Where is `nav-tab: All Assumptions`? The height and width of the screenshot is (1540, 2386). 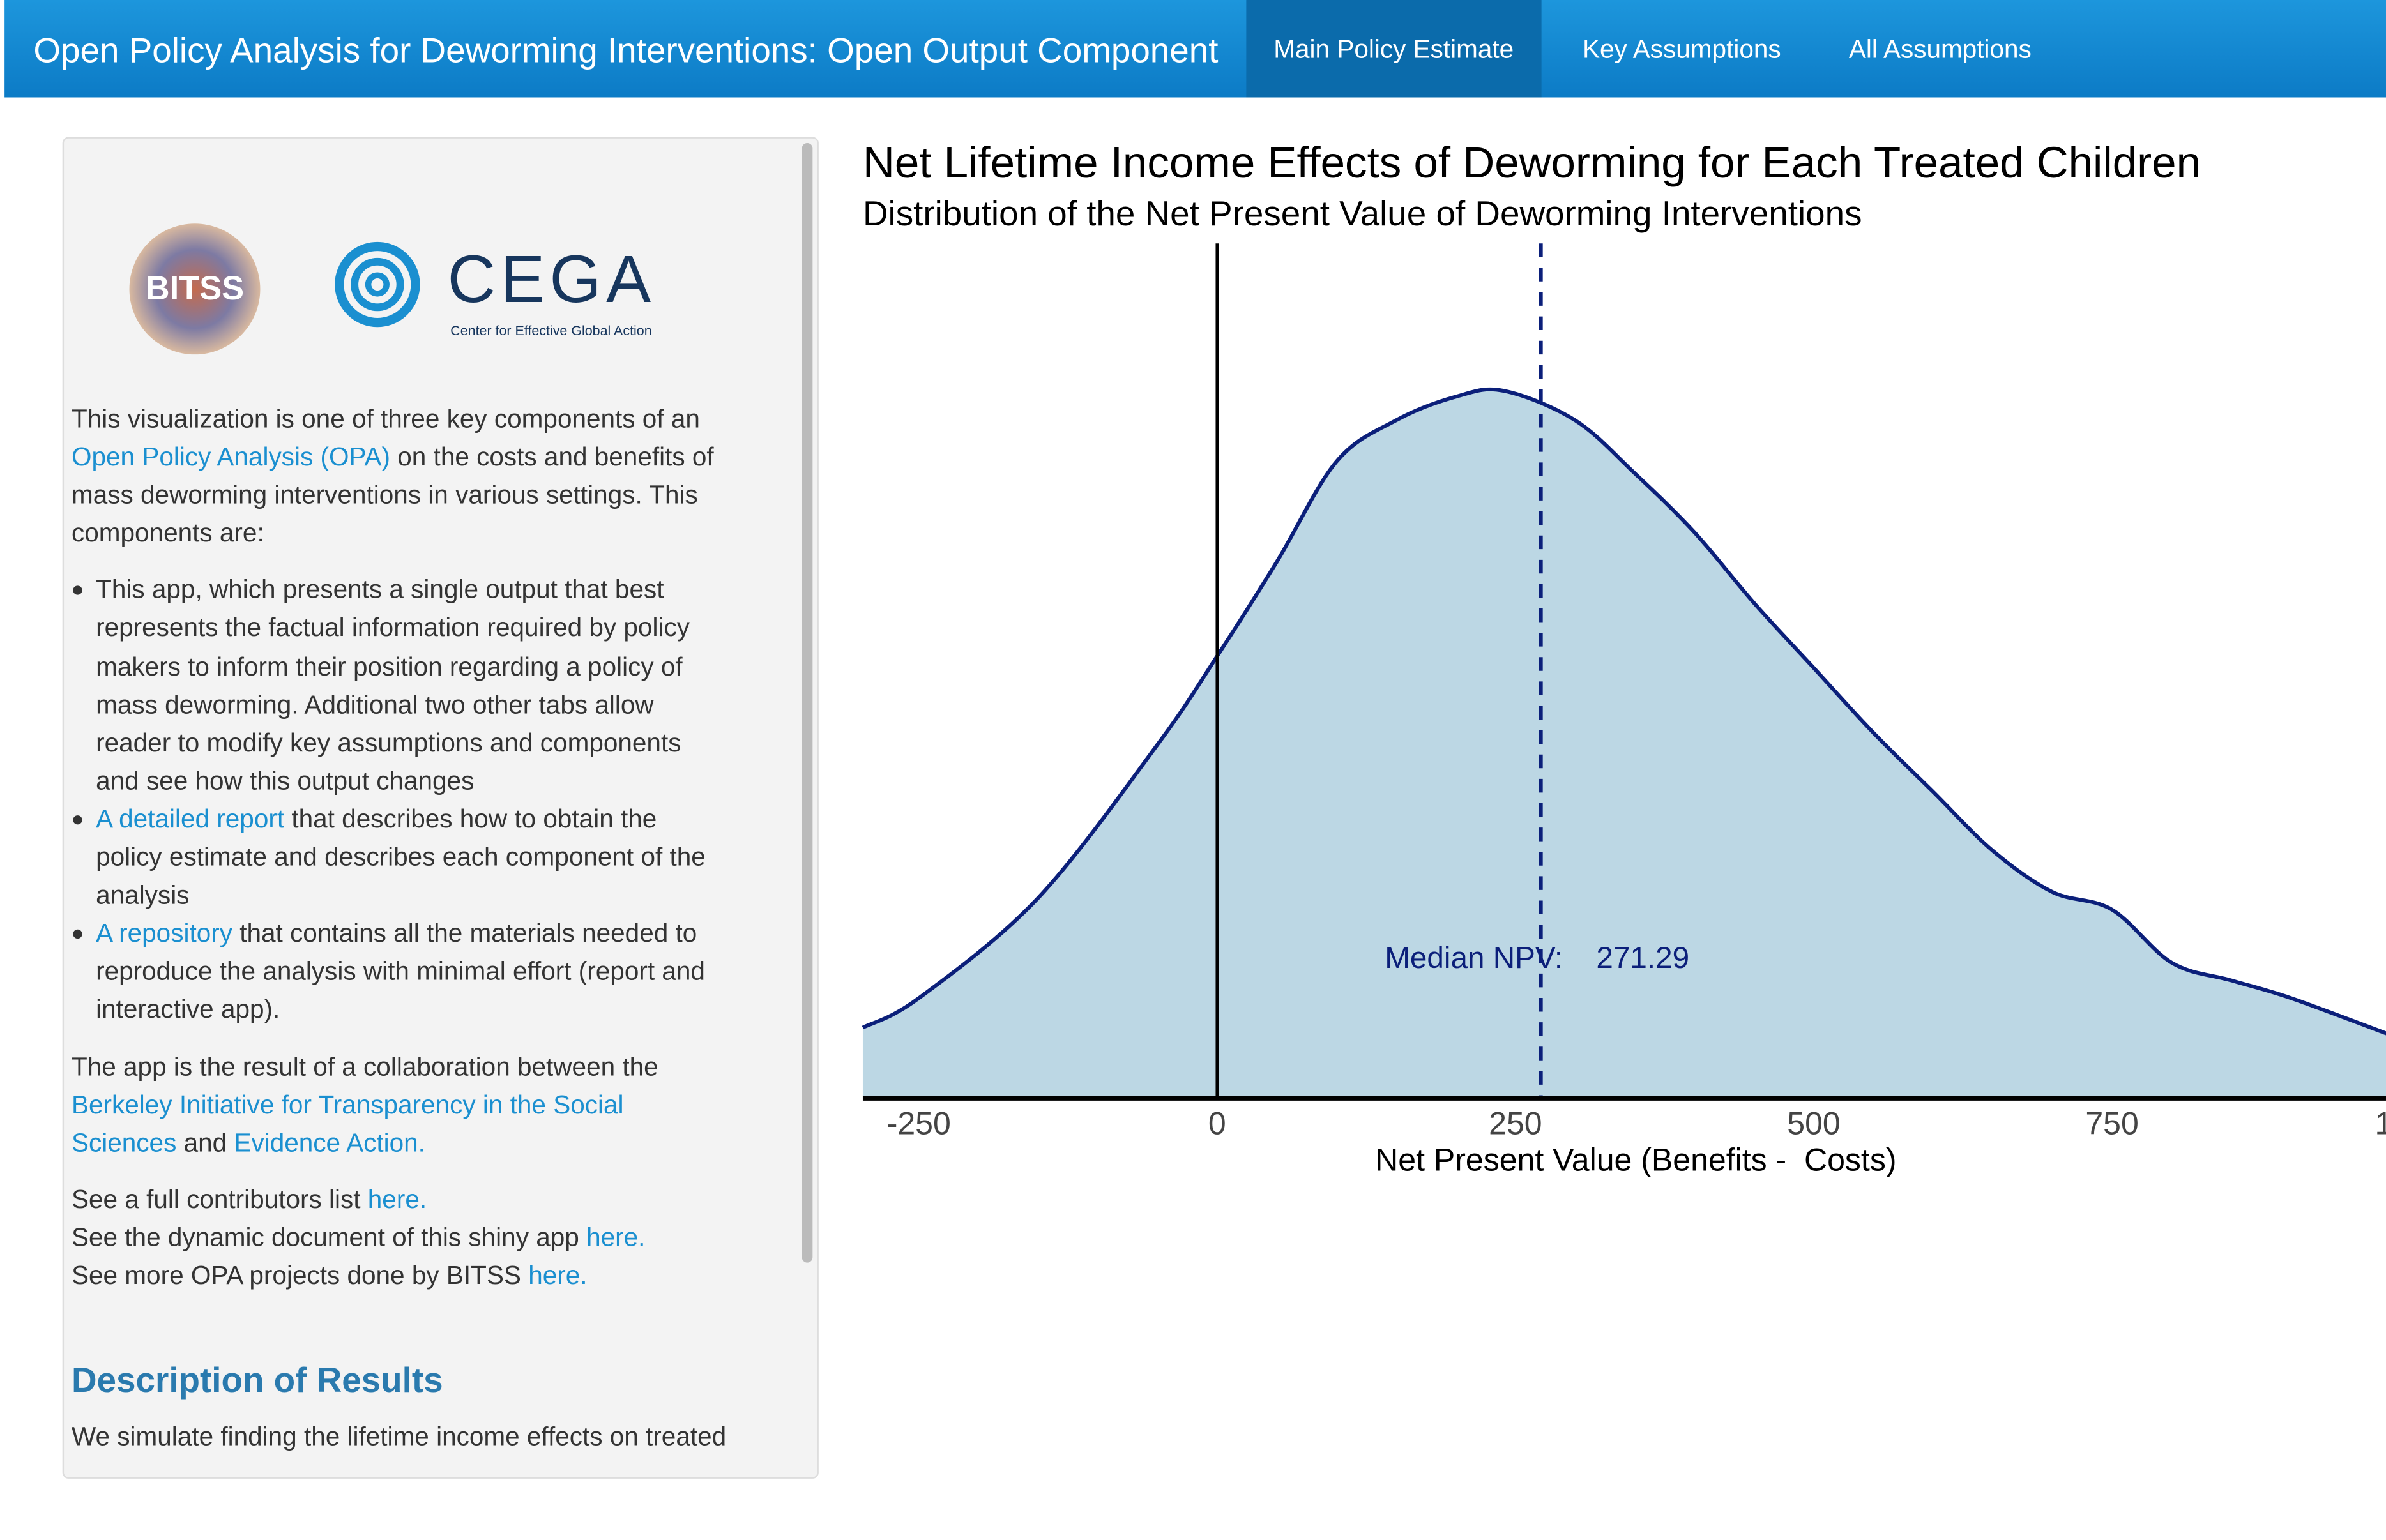 nav-tab: All Assumptions is located at coordinates (1940, 49).